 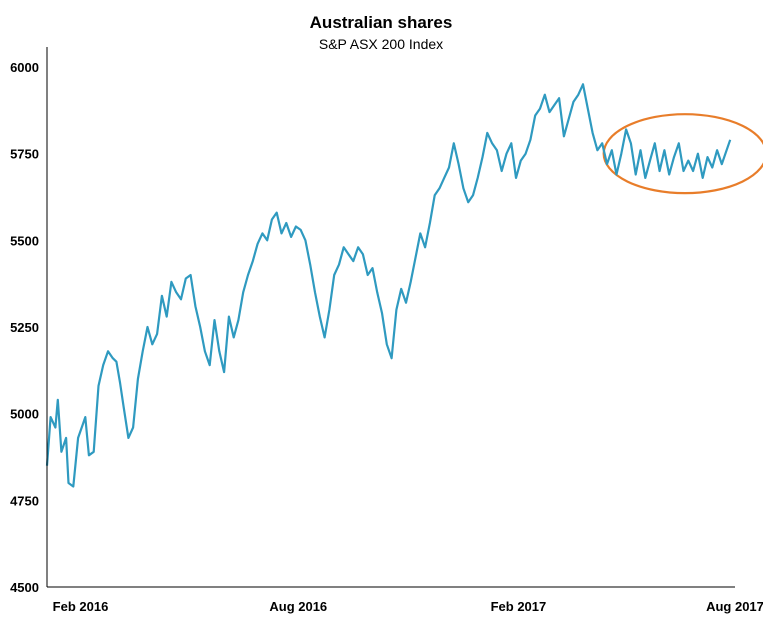 I want to click on y-tick-label: 6000, so click(x=24, y=67).